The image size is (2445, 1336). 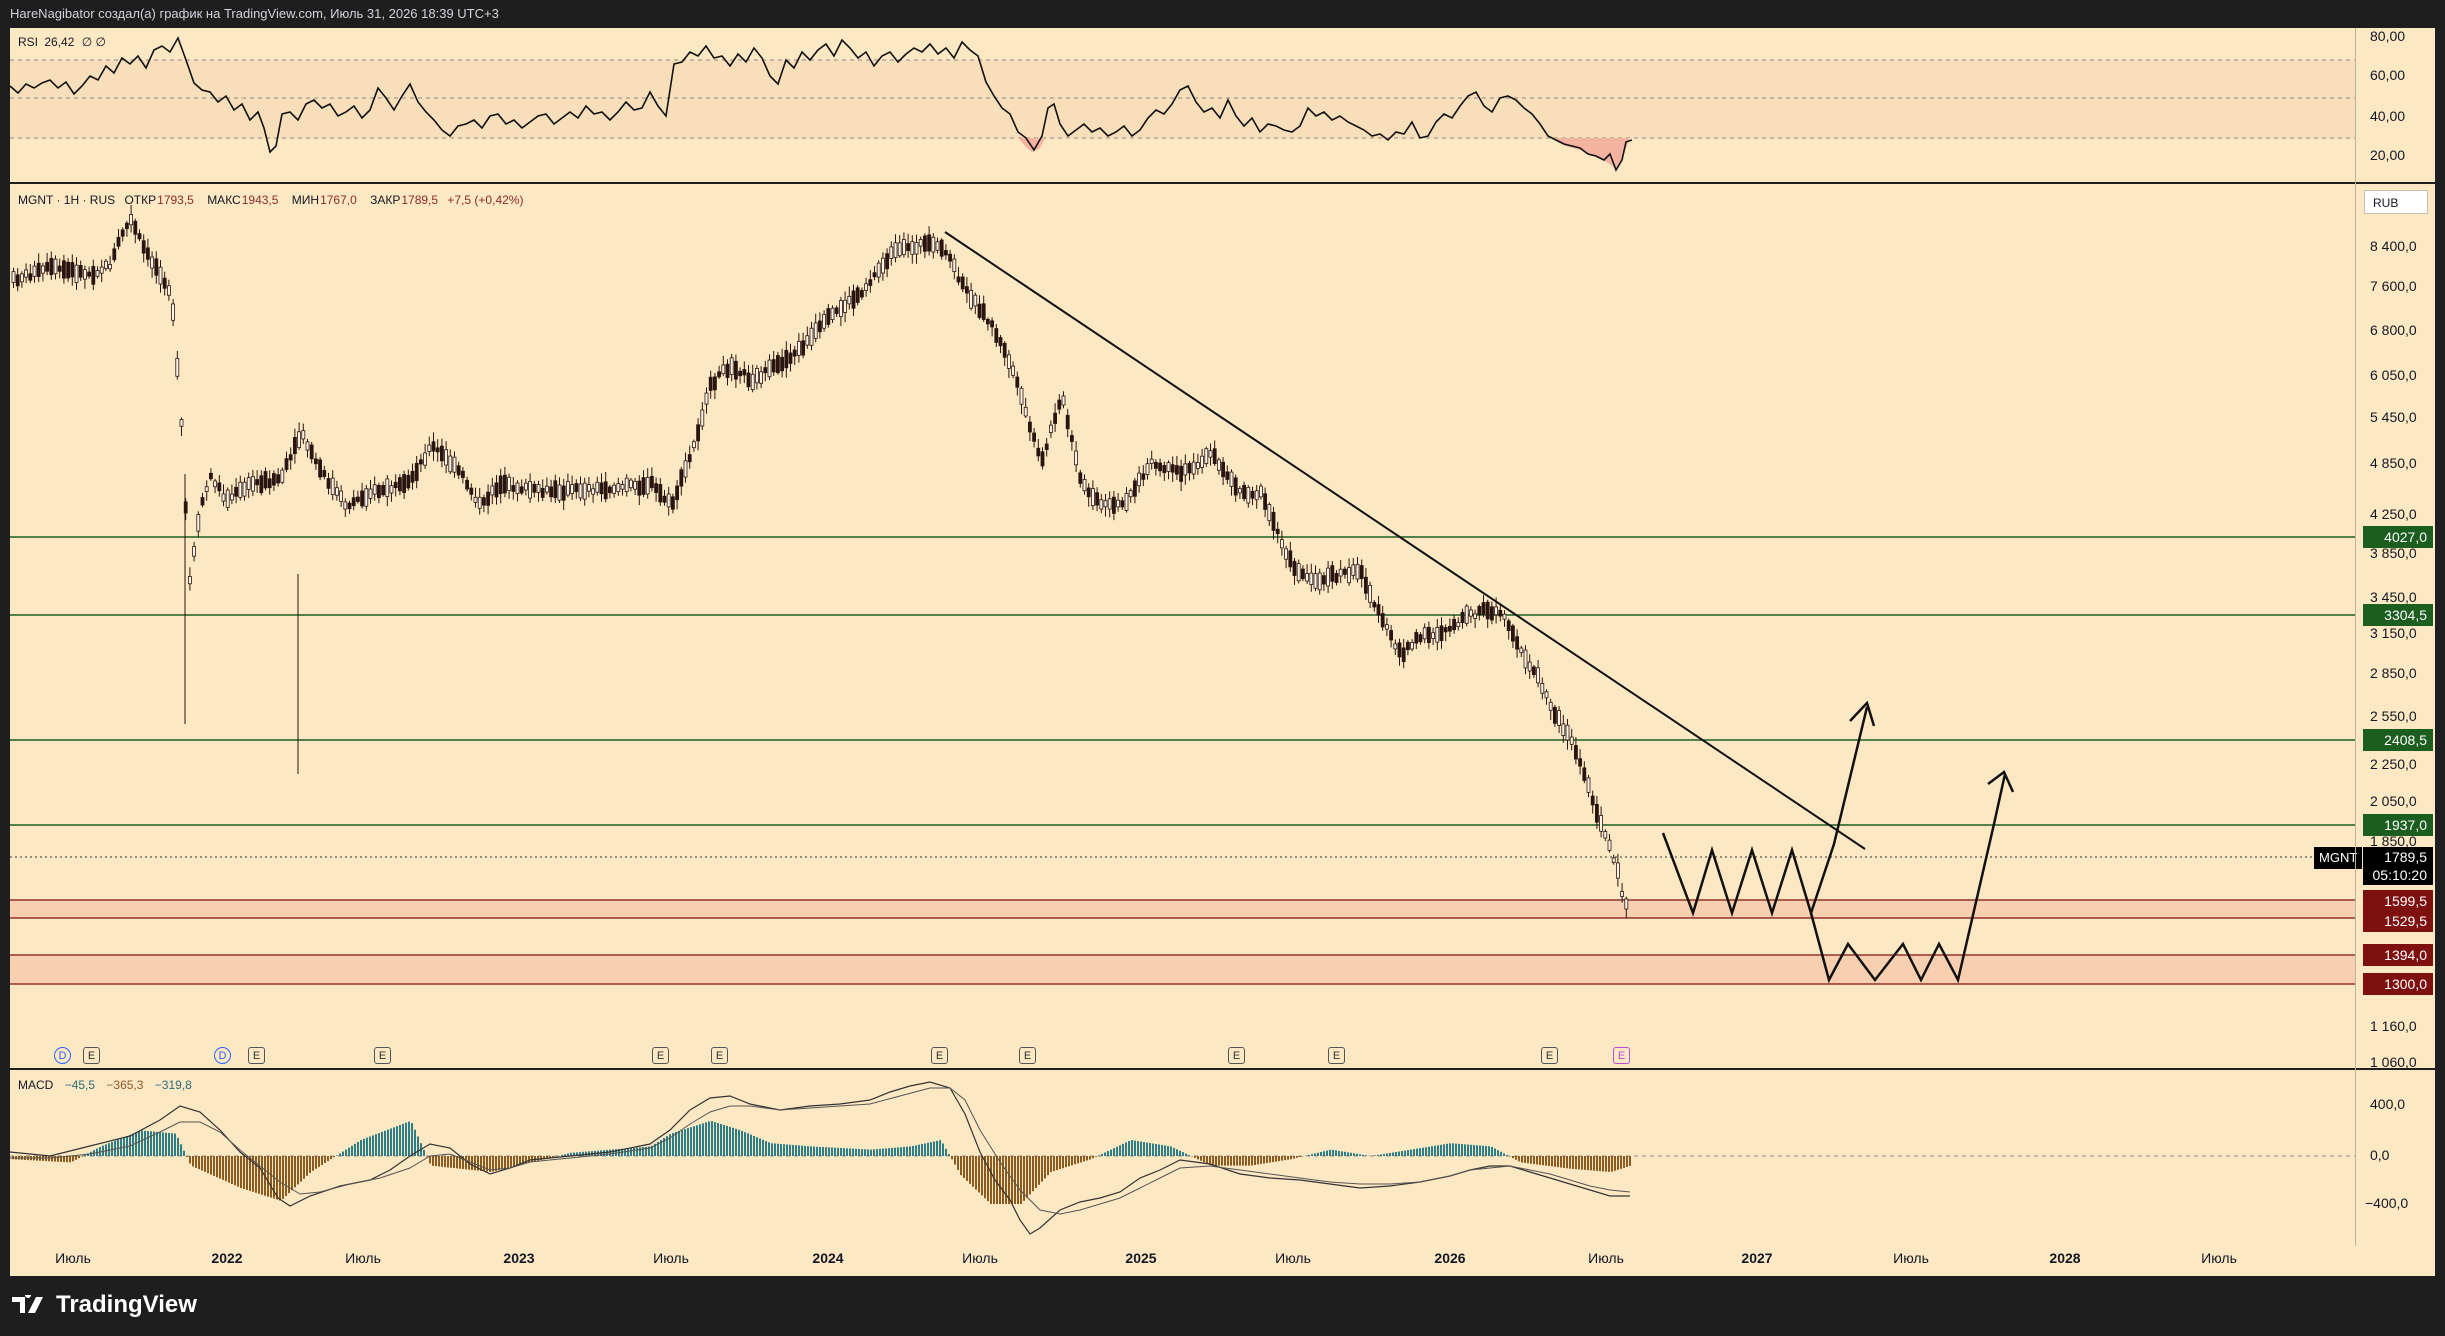 What do you see at coordinates (1222, 1069) in the screenshot?
I see `macd-divider` at bounding box center [1222, 1069].